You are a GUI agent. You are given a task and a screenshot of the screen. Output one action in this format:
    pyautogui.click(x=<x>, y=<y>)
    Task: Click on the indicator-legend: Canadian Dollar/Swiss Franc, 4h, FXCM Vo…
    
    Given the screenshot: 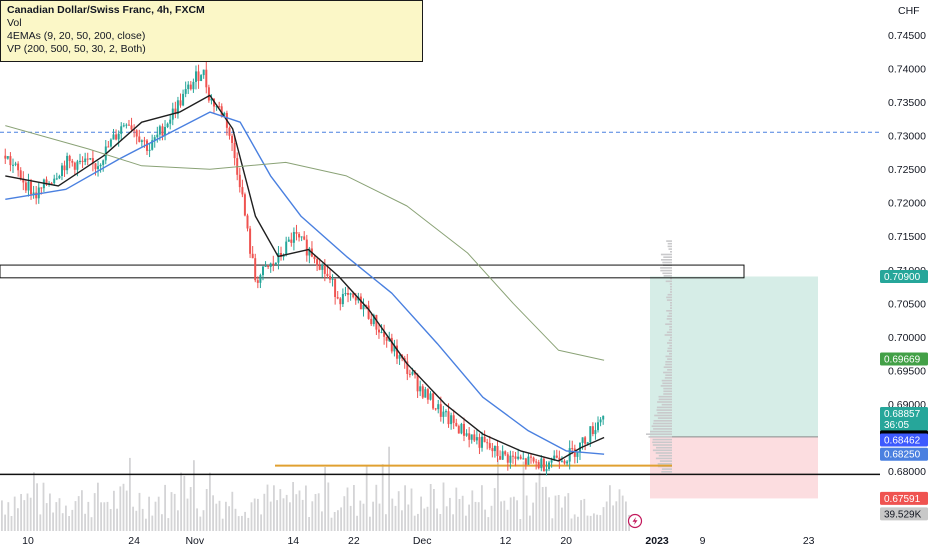 What is the action you would take?
    pyautogui.click(x=211, y=31)
    